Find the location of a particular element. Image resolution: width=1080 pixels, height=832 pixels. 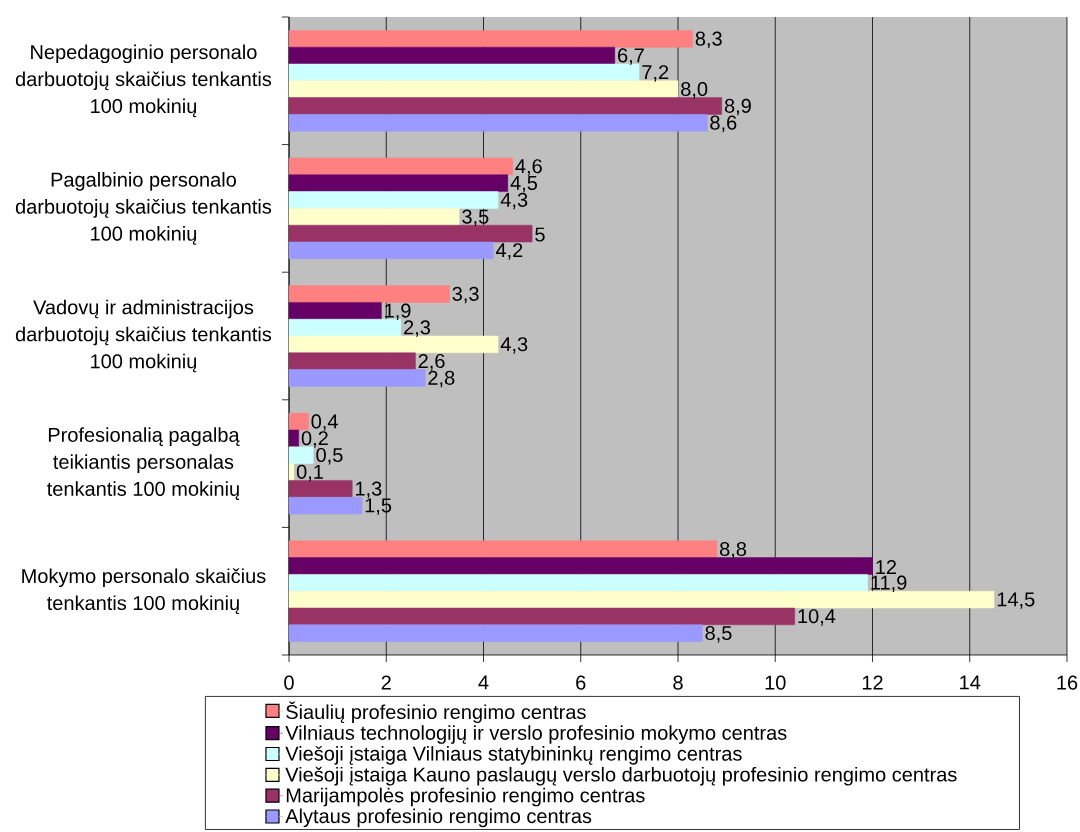

data-label: 2,3 is located at coordinates (417, 328).